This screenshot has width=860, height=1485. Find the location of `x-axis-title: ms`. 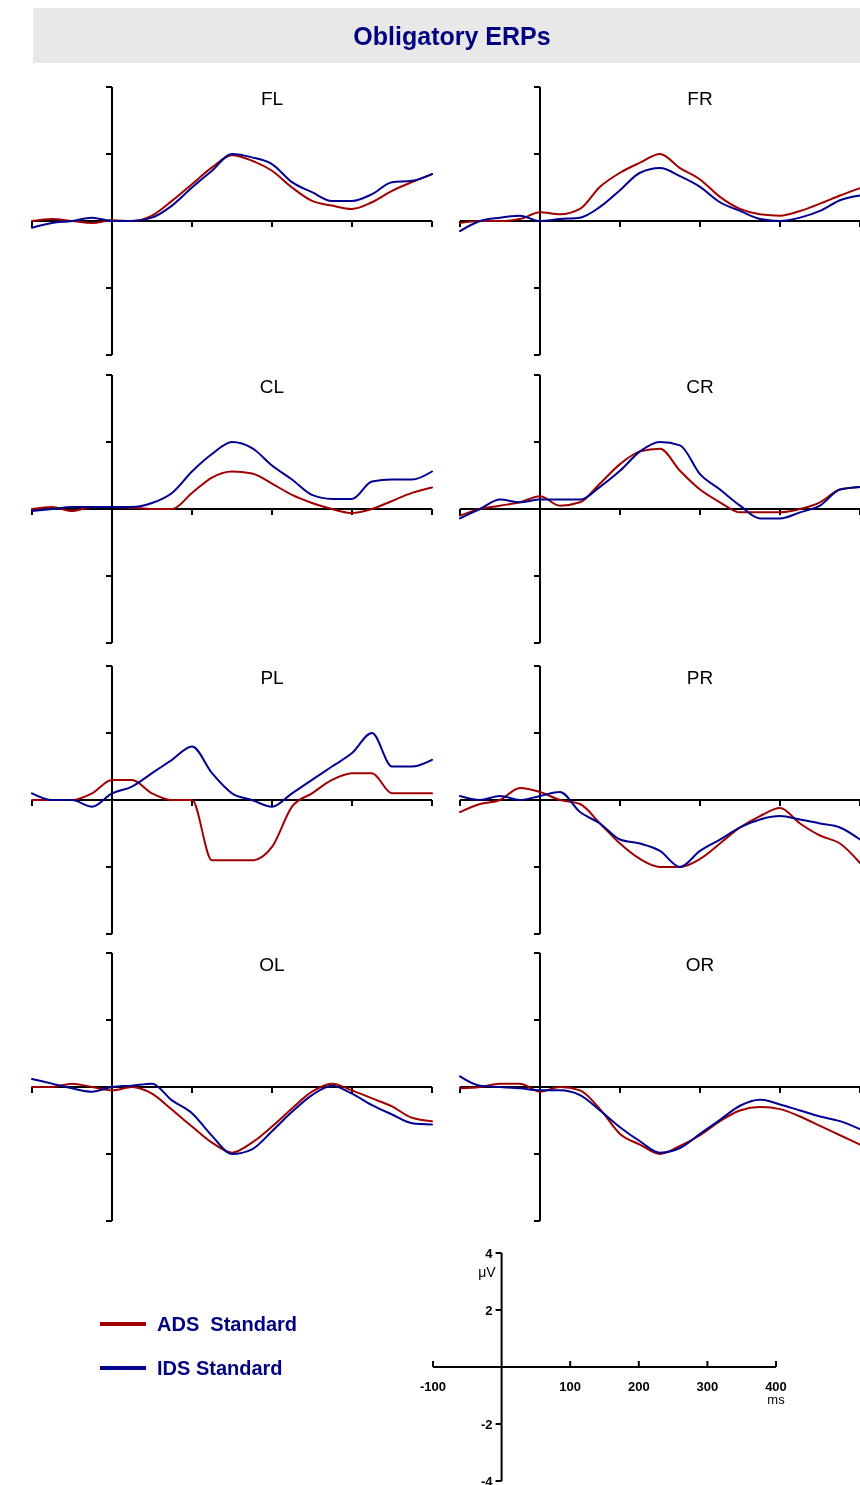

x-axis-title: ms is located at coordinates (776, 1399).